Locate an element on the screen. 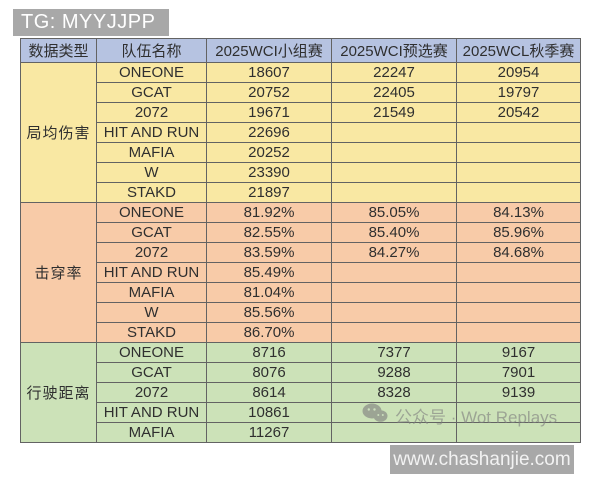 The image size is (600, 480). table-row: MAFIA 20252 is located at coordinates (301, 152).